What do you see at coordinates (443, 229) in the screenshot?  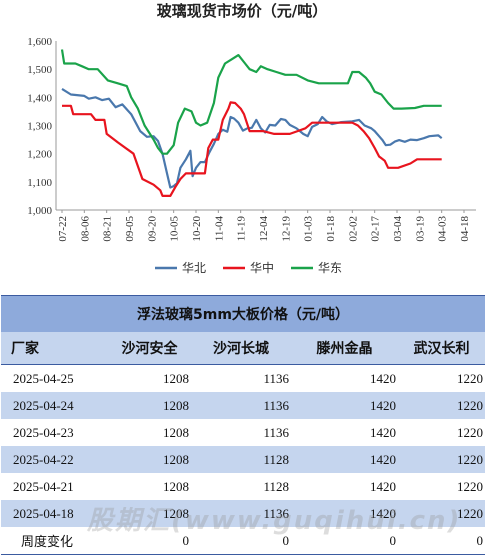 I see `x-tick-label: 04-03` at bounding box center [443, 229].